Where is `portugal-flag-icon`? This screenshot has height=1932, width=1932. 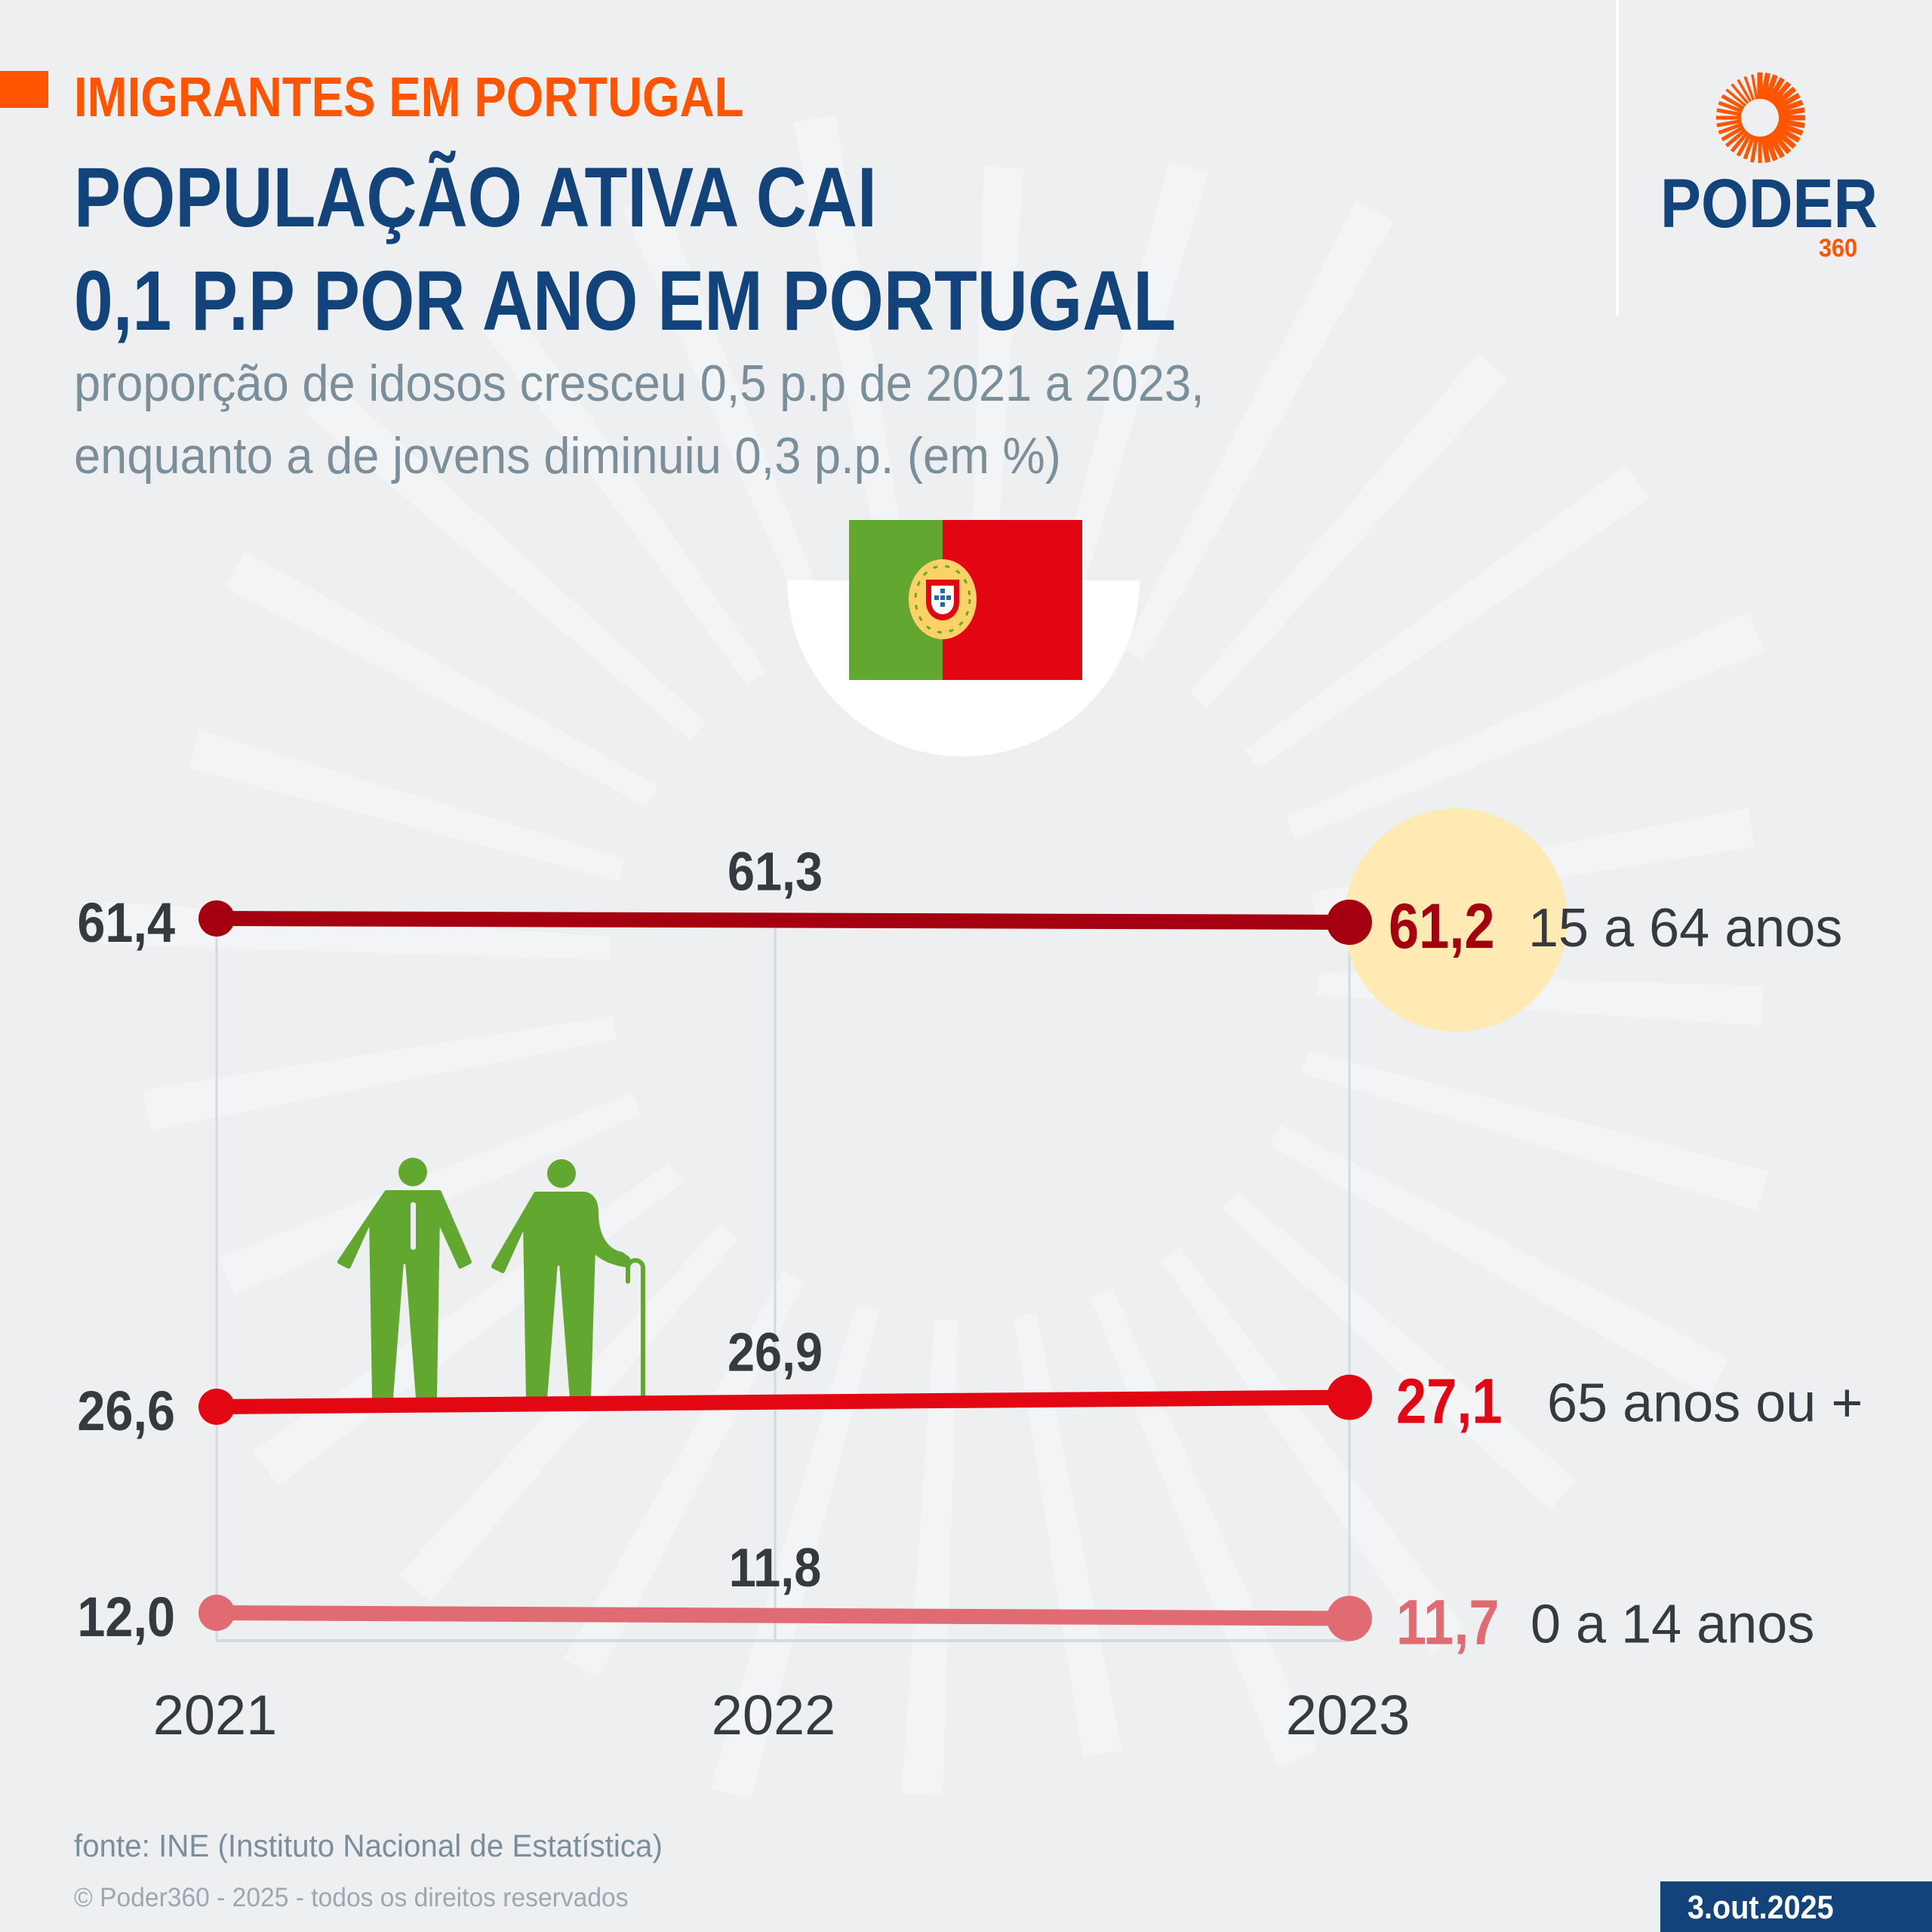
portugal-flag-icon is located at coordinates (965, 600).